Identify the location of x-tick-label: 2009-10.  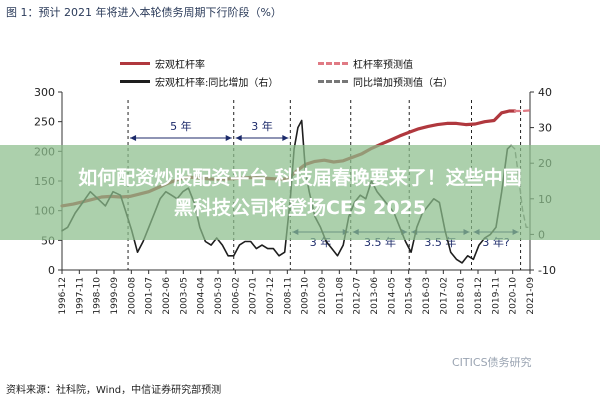
(306, 296).